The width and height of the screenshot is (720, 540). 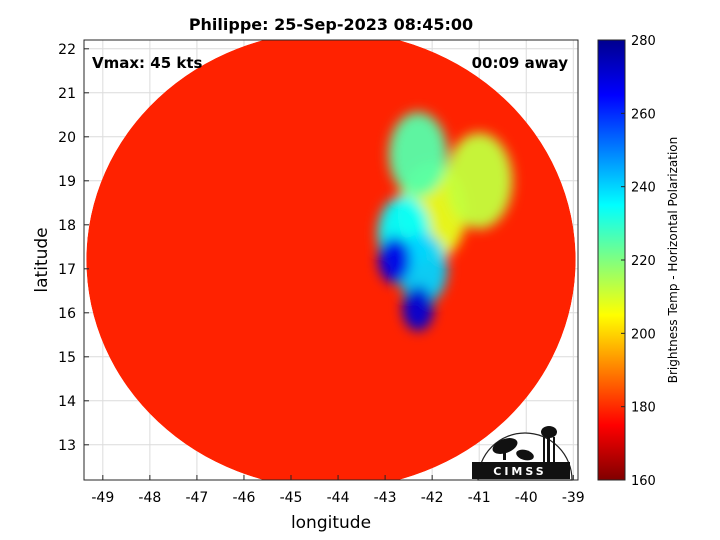 I want to click on y-axis-label: latitude, so click(x=42, y=259).